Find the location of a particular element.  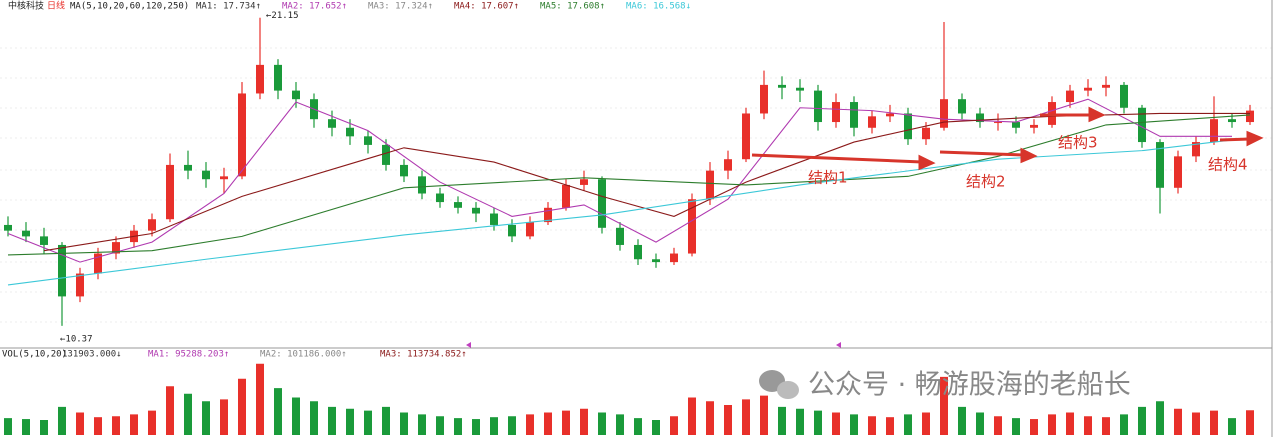

structure-arrows is located at coordinates (1007, 138).